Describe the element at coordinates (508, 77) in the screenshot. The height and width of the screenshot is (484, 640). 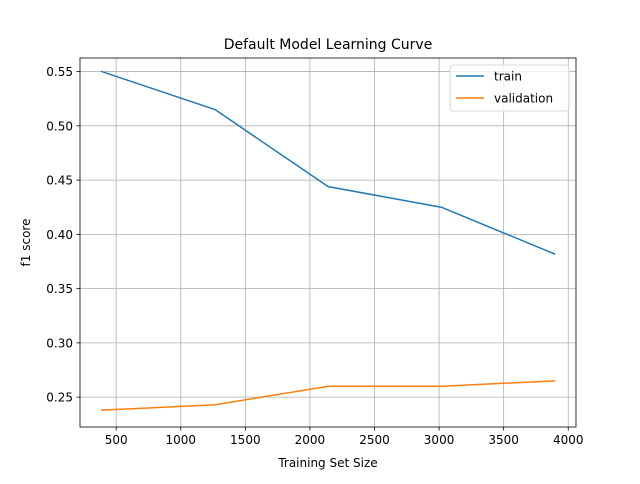
I see `legend-label-train: train` at that location.